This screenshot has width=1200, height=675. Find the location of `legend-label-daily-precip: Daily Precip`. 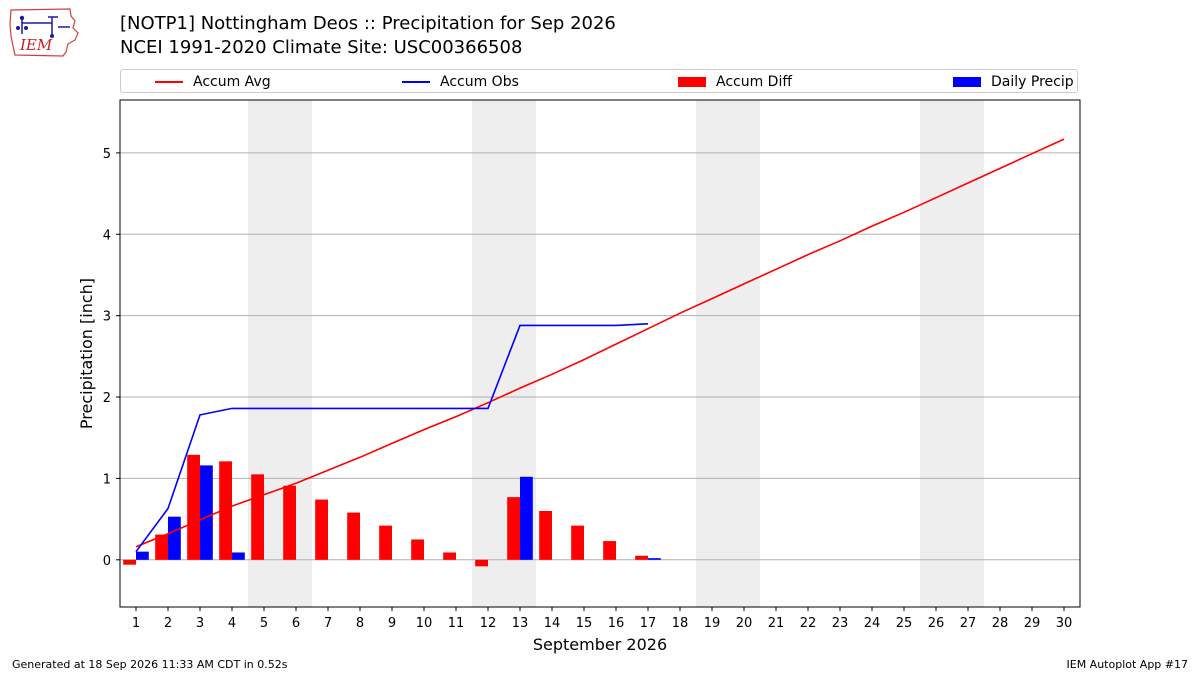

legend-label-daily-precip: Daily Precip is located at coordinates (1032, 82).